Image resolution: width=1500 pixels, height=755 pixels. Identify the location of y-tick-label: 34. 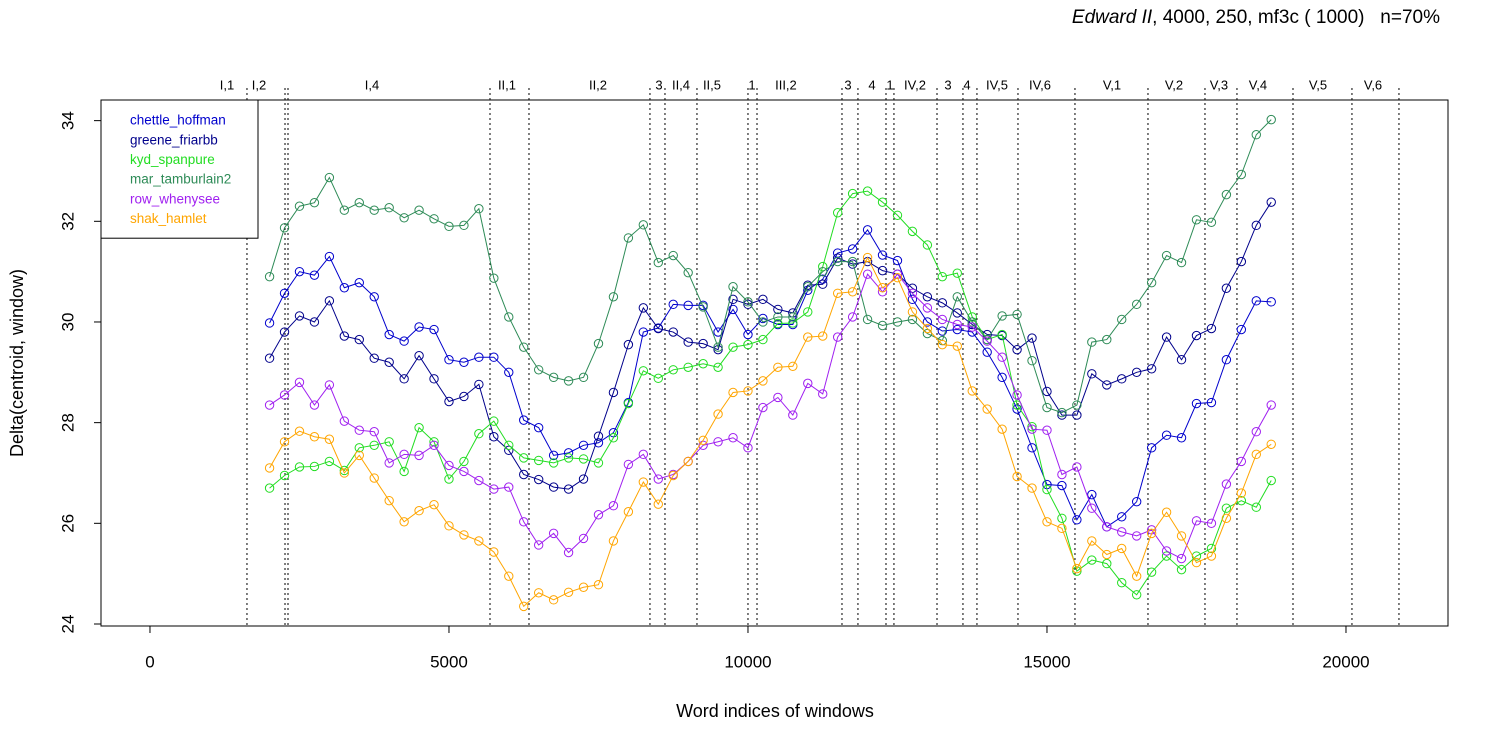
(67, 120).